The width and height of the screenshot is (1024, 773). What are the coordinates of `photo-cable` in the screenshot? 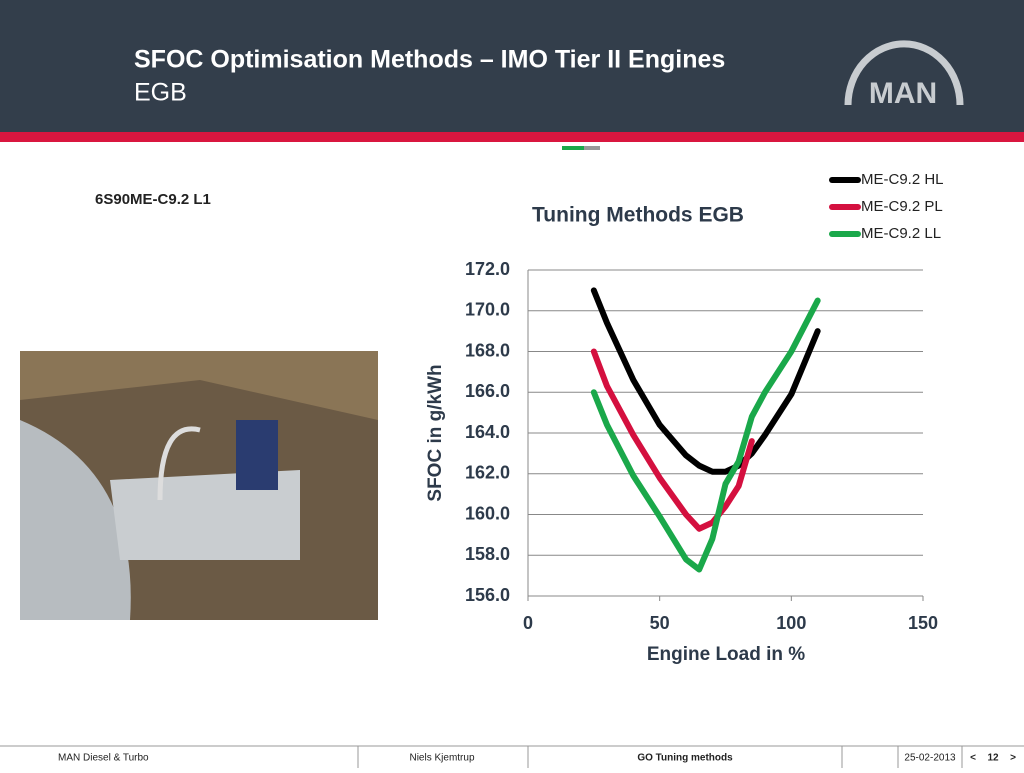 It's located at (179, 463).